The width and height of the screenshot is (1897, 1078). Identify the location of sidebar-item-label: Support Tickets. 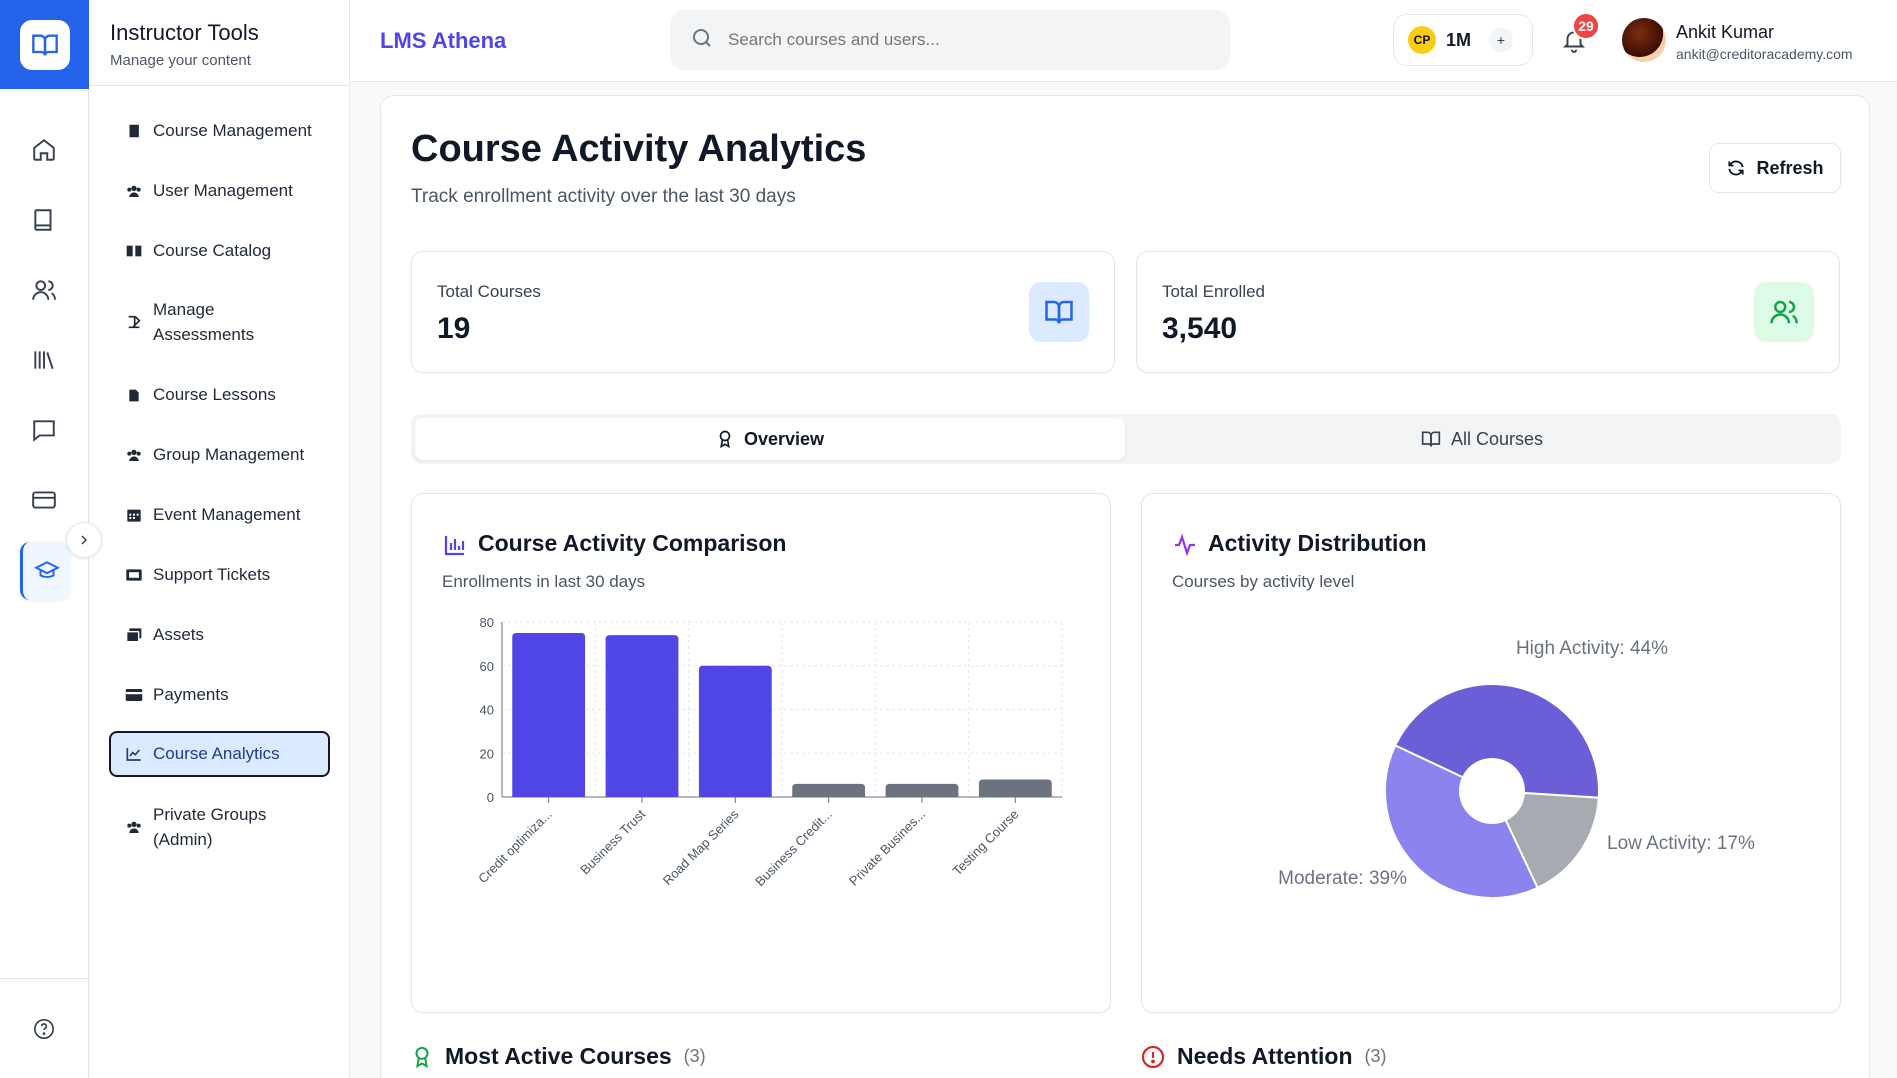
(212, 574).